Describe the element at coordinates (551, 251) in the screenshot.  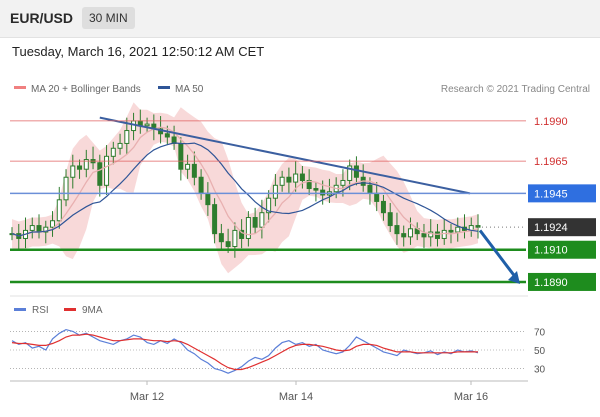
I see `level-label: 1.1910` at that location.